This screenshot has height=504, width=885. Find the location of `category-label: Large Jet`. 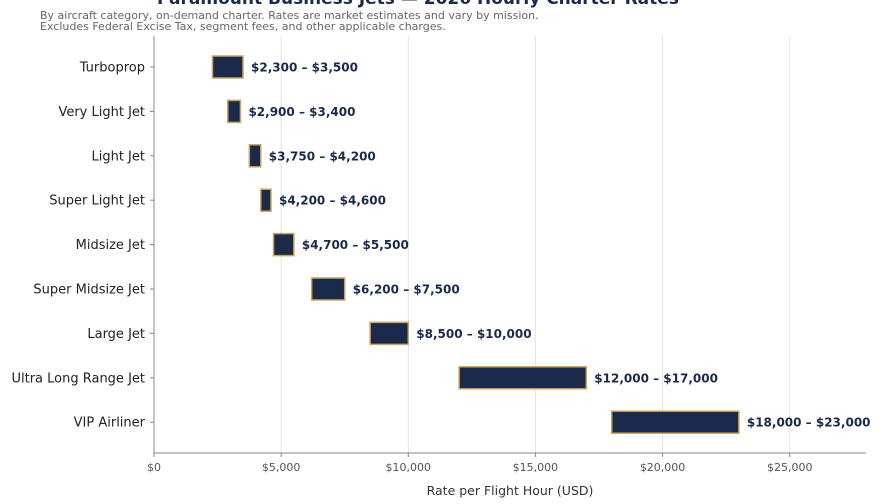

category-label: Large Jet is located at coordinates (116, 334).